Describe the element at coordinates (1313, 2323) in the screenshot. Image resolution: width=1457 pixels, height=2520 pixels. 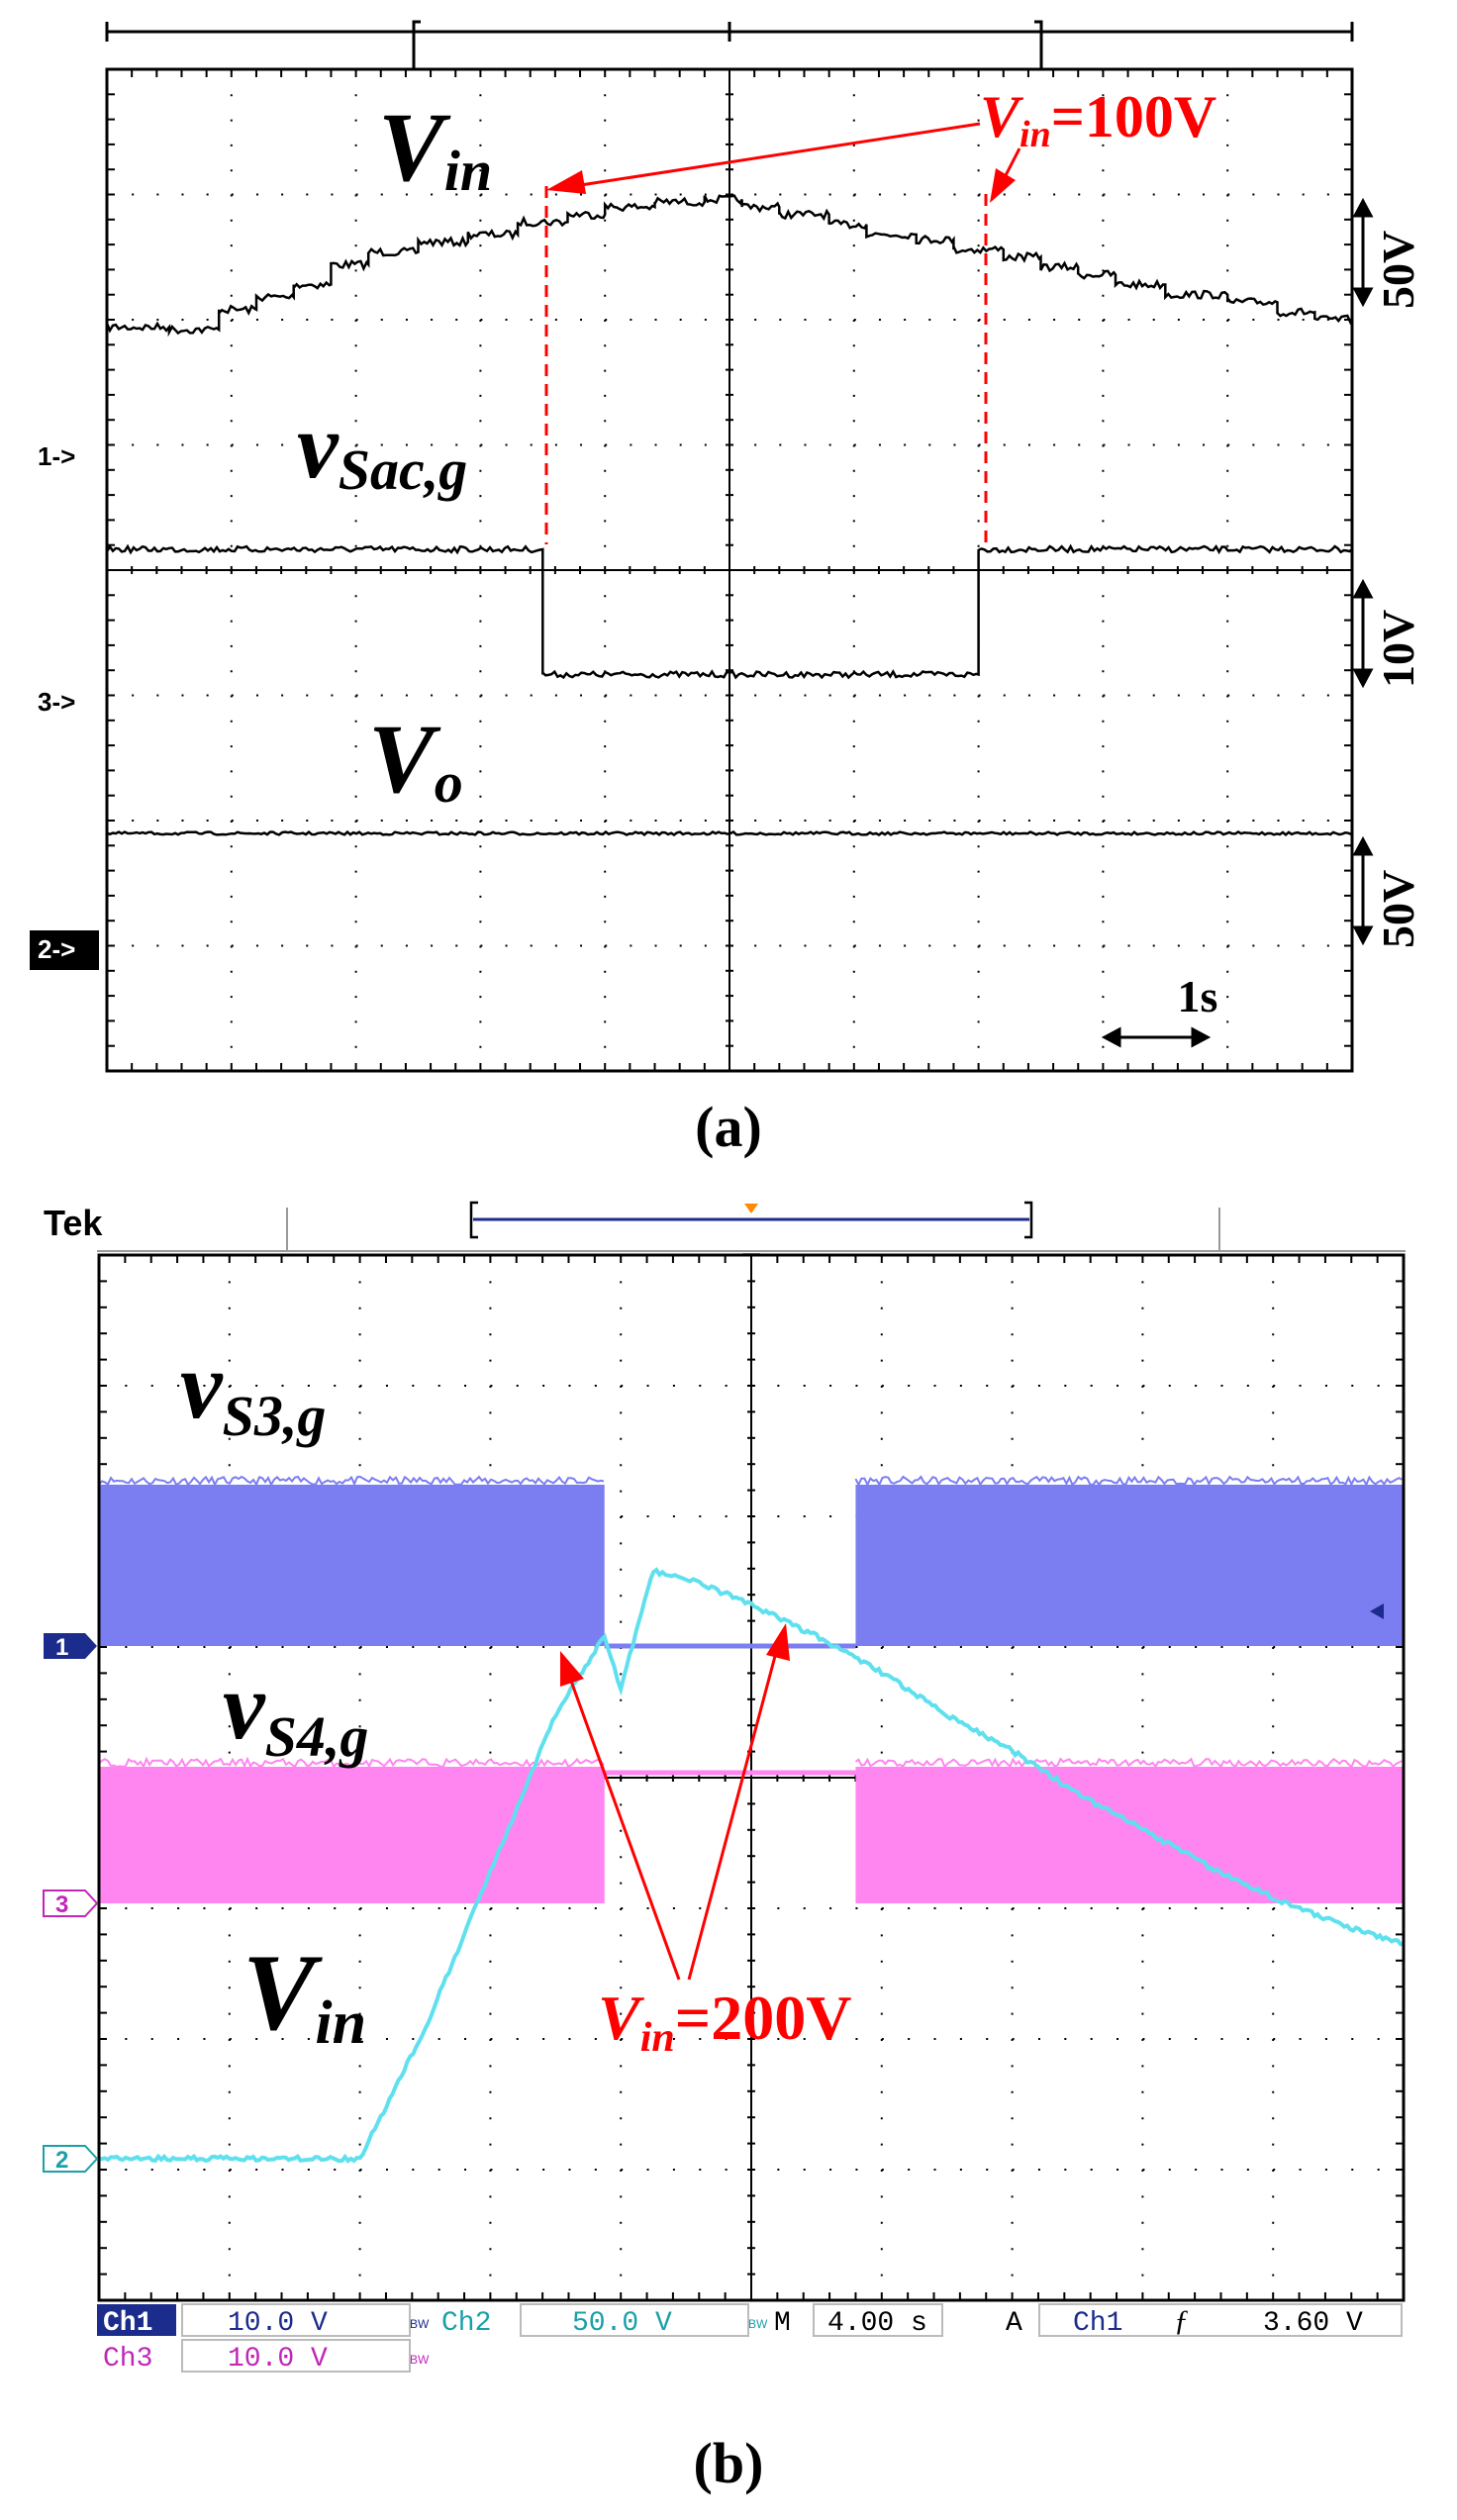
I see `status-trigger-level: 3.60 V` at that location.